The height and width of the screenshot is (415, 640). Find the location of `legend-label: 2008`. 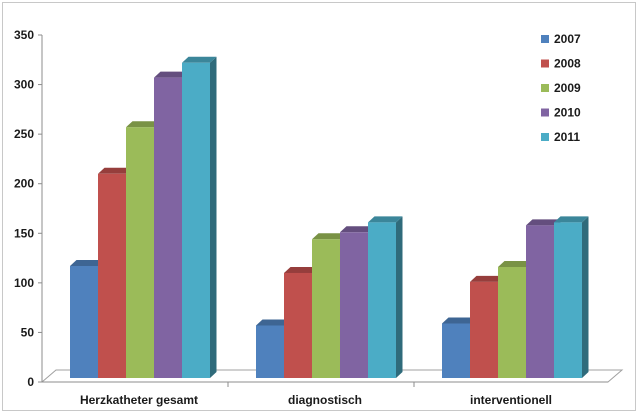

legend-label: 2008 is located at coordinates (567, 64).